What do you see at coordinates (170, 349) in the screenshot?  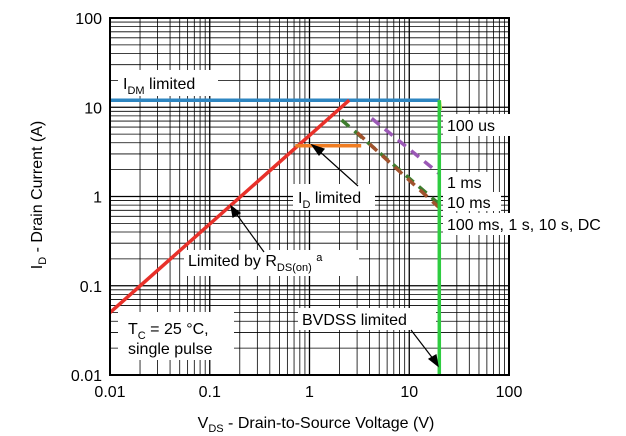 I see `conditions-line2: single pulse` at bounding box center [170, 349].